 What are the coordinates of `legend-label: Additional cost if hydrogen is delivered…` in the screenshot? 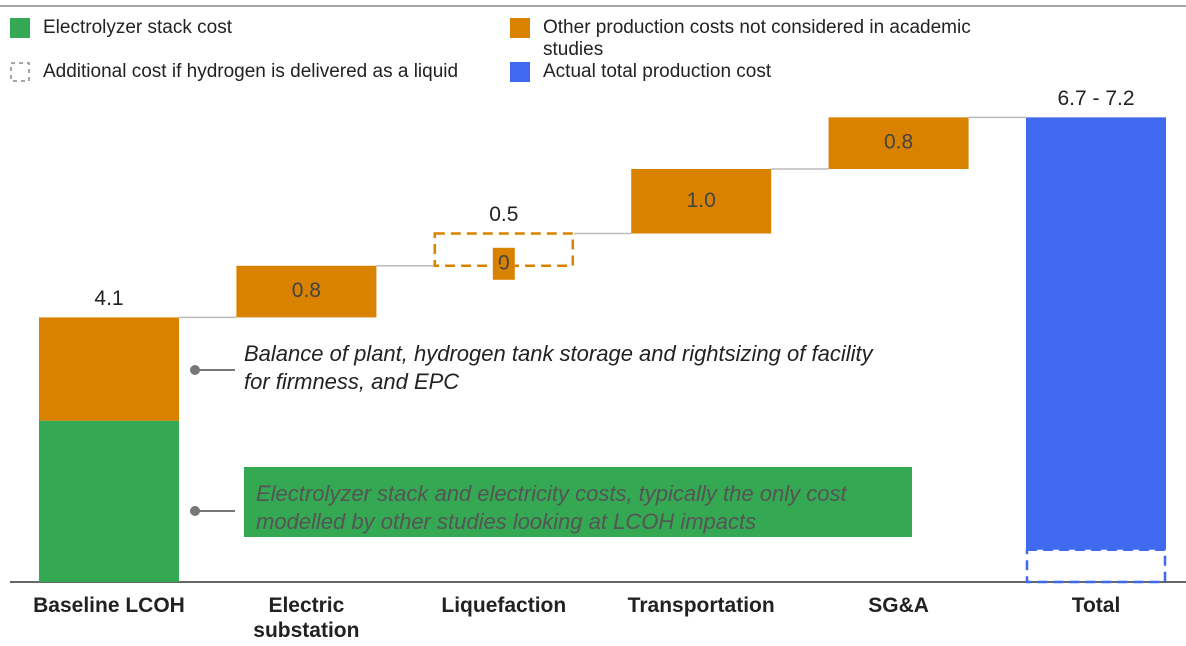 It's located at (251, 71).